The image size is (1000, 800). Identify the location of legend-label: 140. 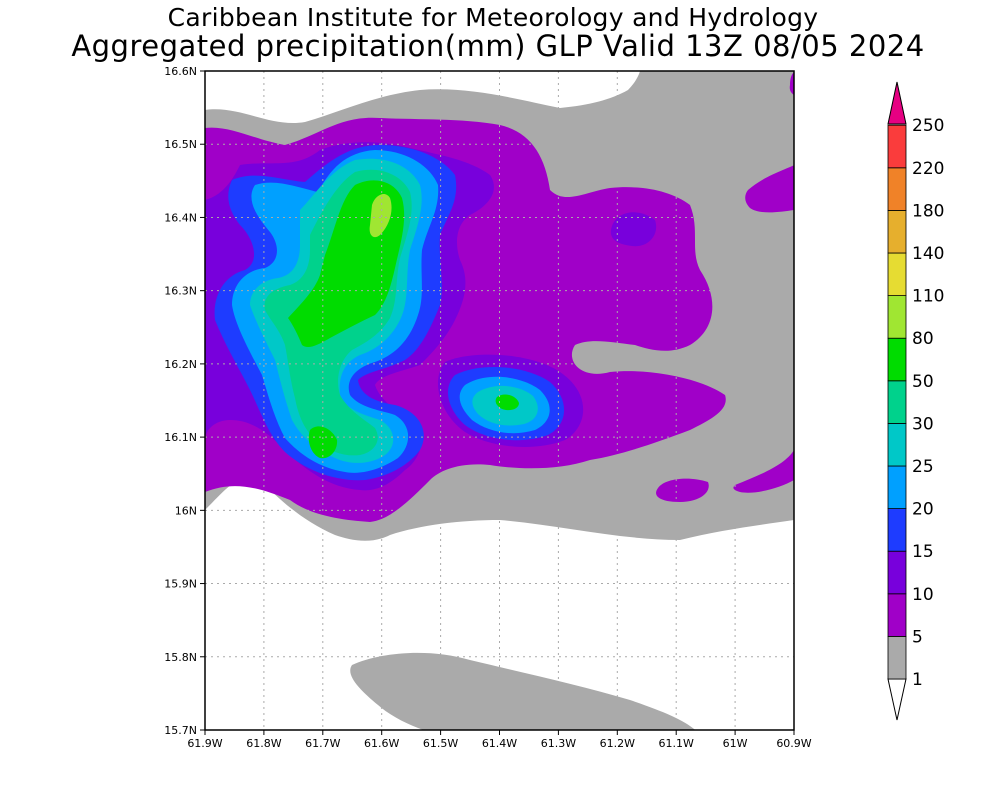
(928, 254).